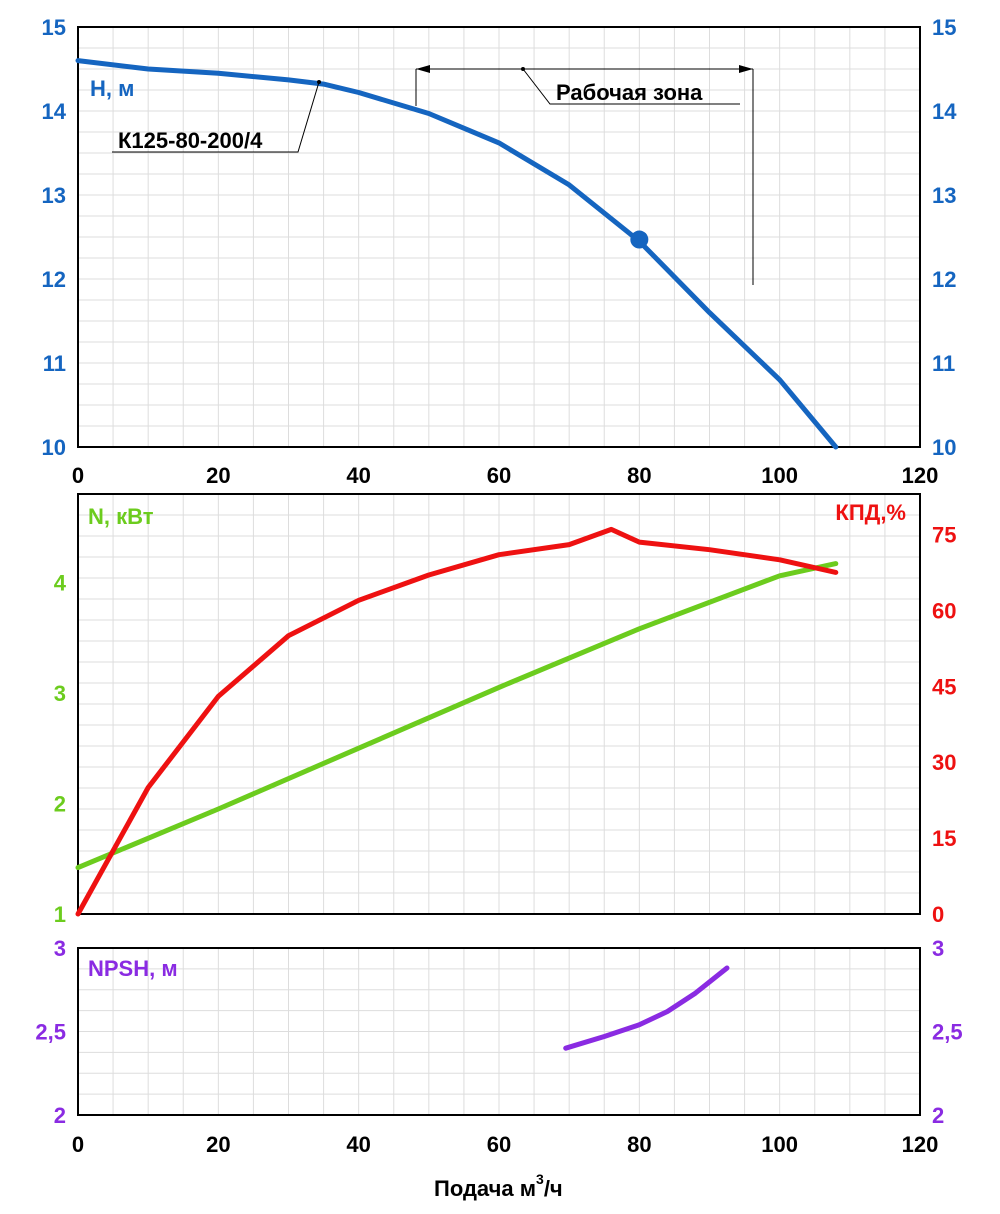 Image resolution: width=1000 pixels, height=1214 pixels. I want to click on npsh-y-tick-right: 2, so click(938, 1115).